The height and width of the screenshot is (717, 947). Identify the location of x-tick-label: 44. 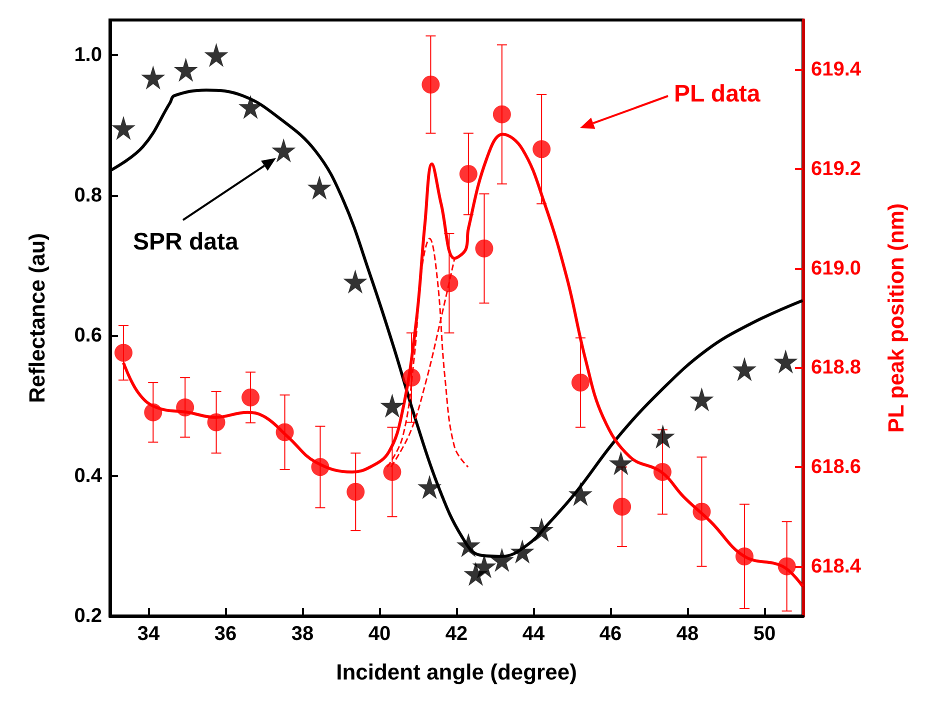
(534, 634).